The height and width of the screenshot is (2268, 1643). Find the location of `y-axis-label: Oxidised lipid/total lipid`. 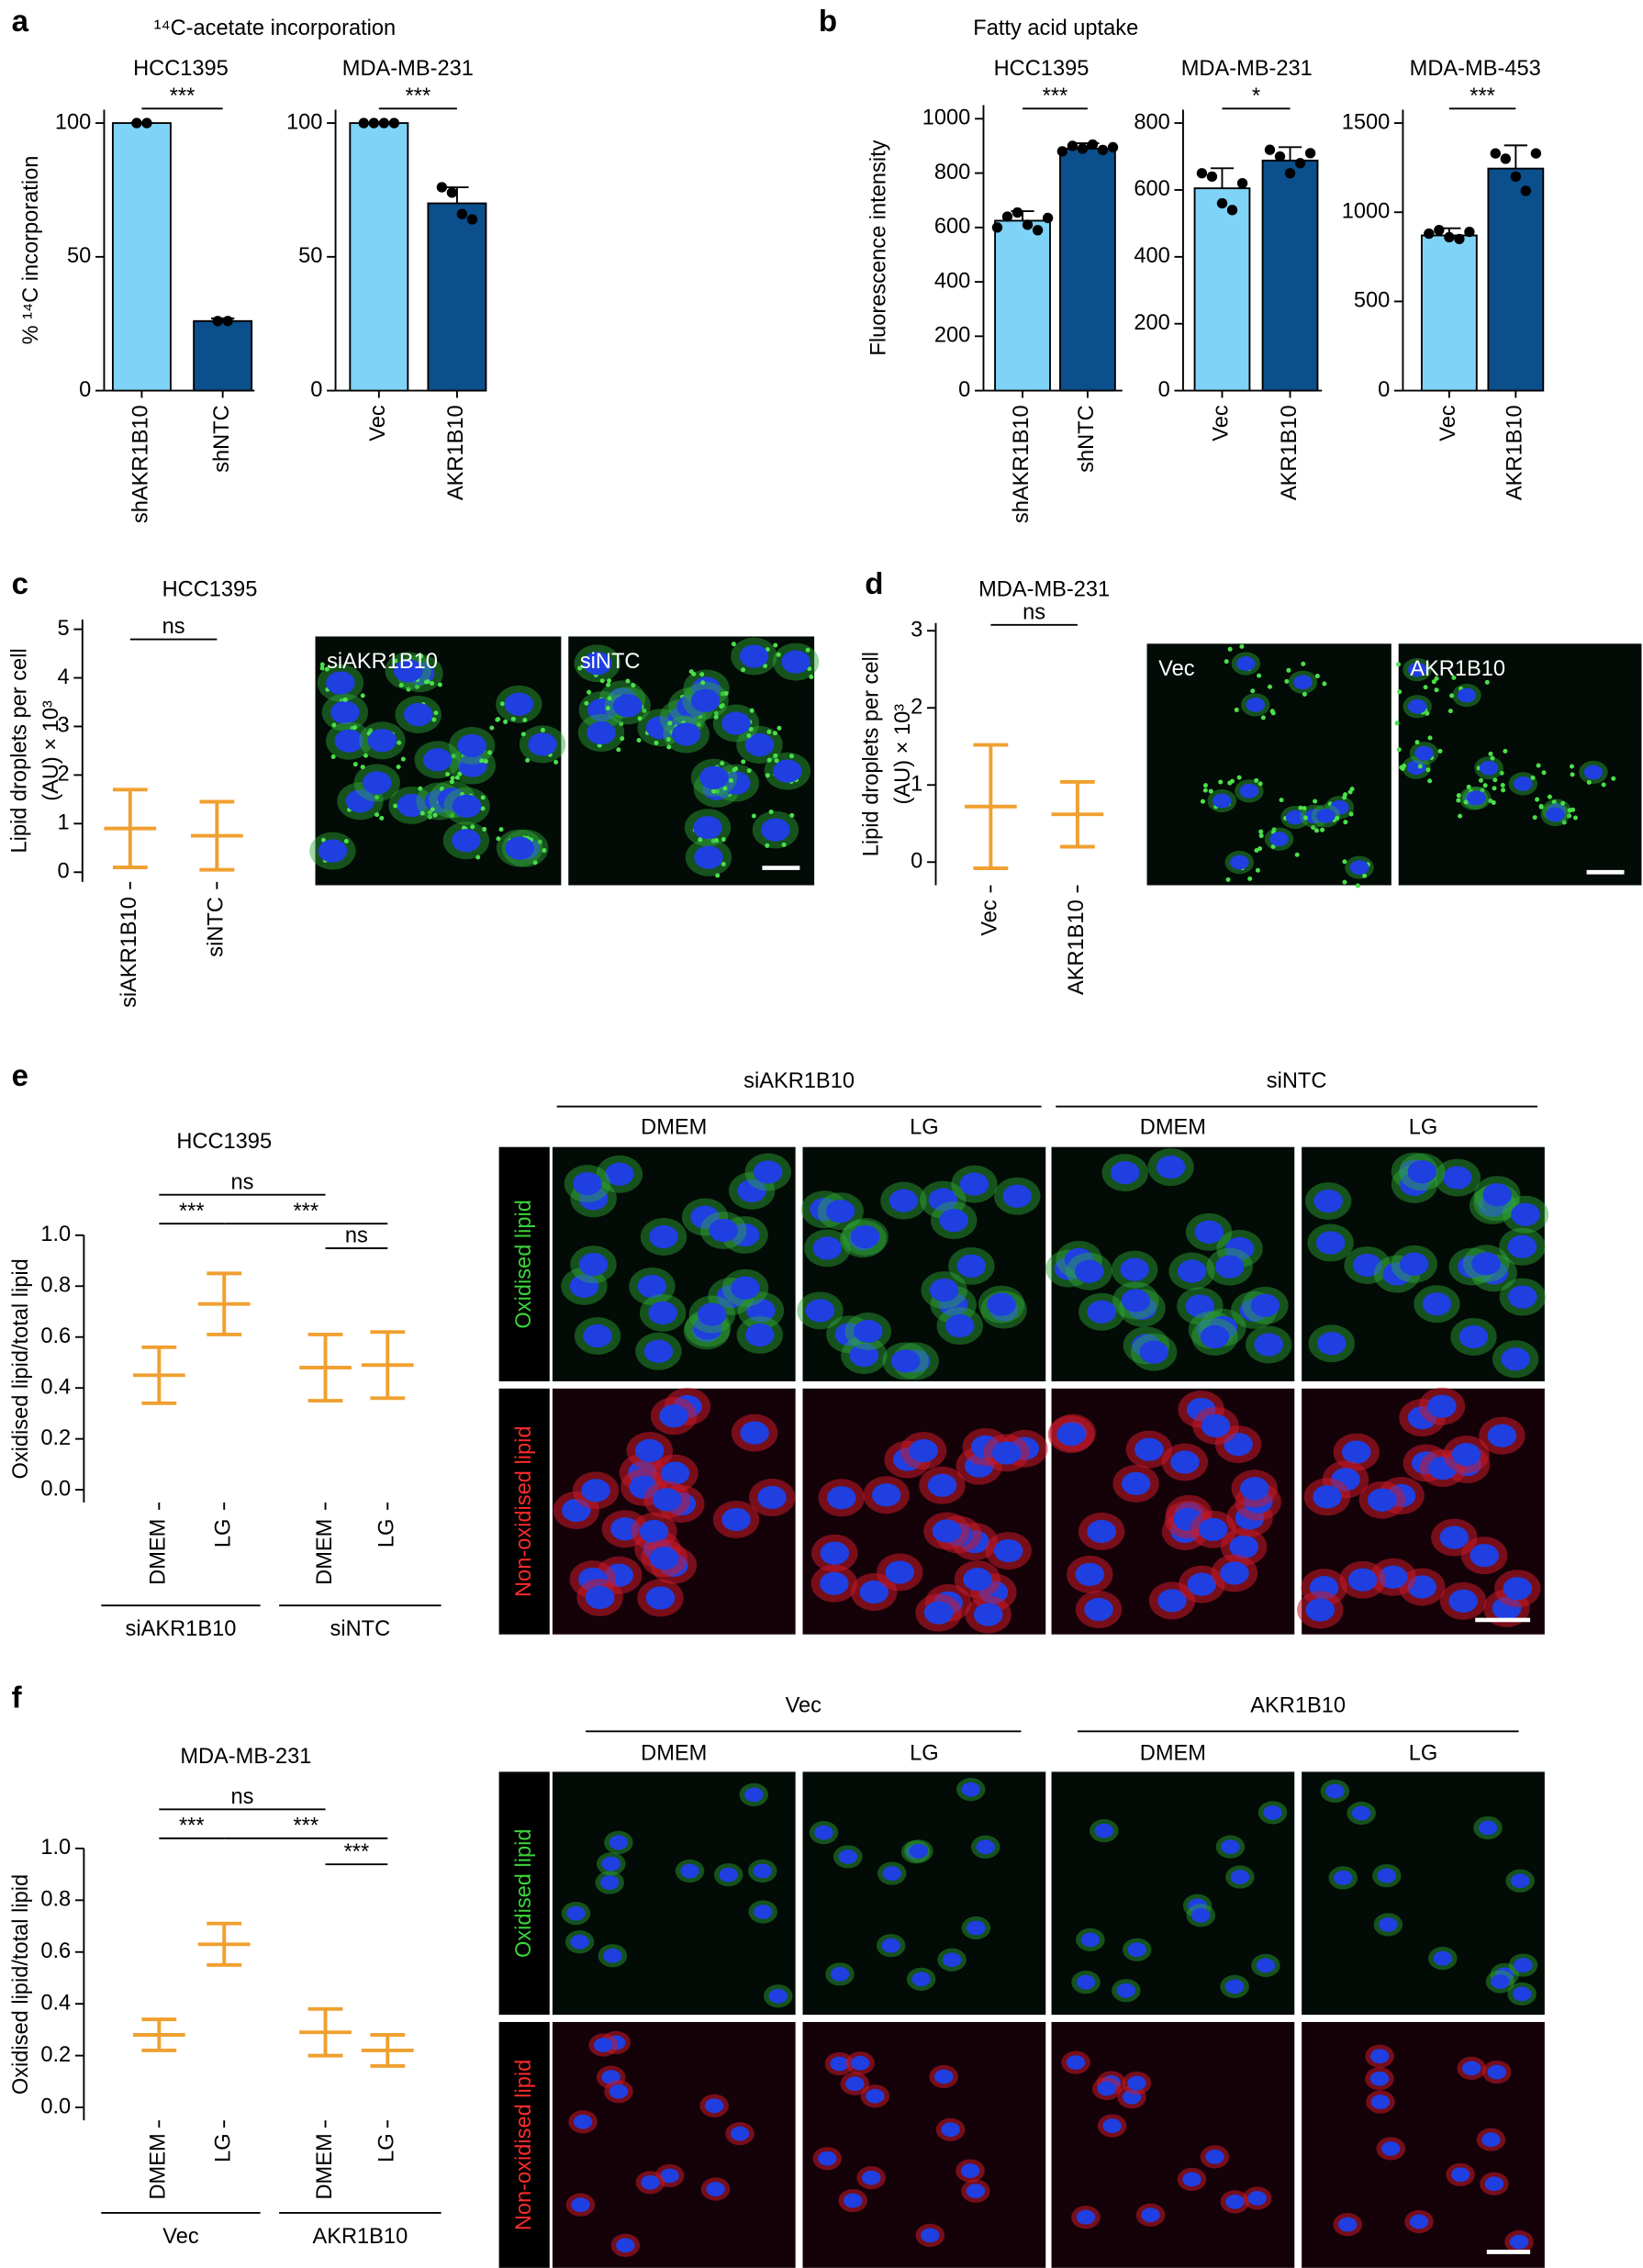

y-axis-label: Oxidised lipid/total lipid is located at coordinates (21, 1368).